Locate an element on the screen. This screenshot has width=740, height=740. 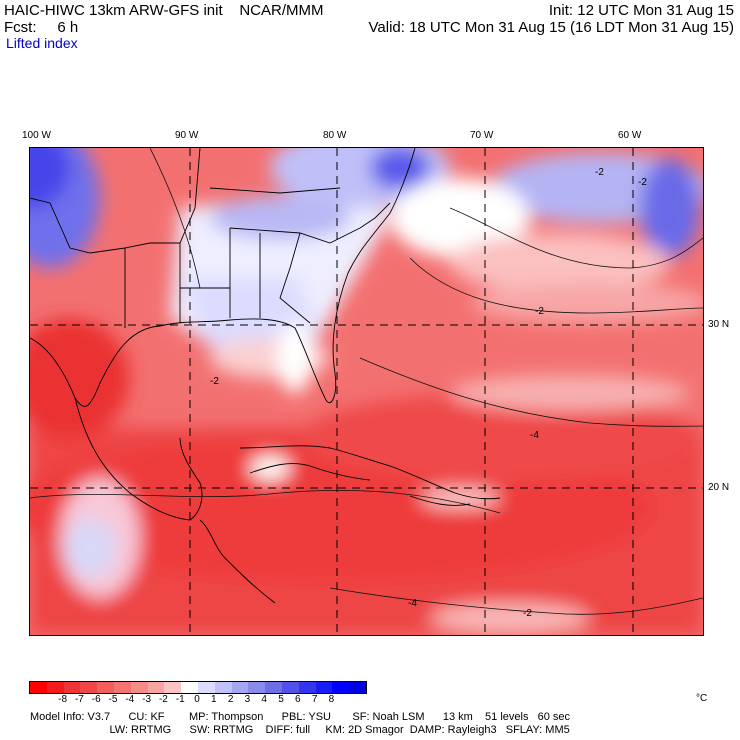
forecast-hour: Fcst: 6 h is located at coordinates (41, 27).